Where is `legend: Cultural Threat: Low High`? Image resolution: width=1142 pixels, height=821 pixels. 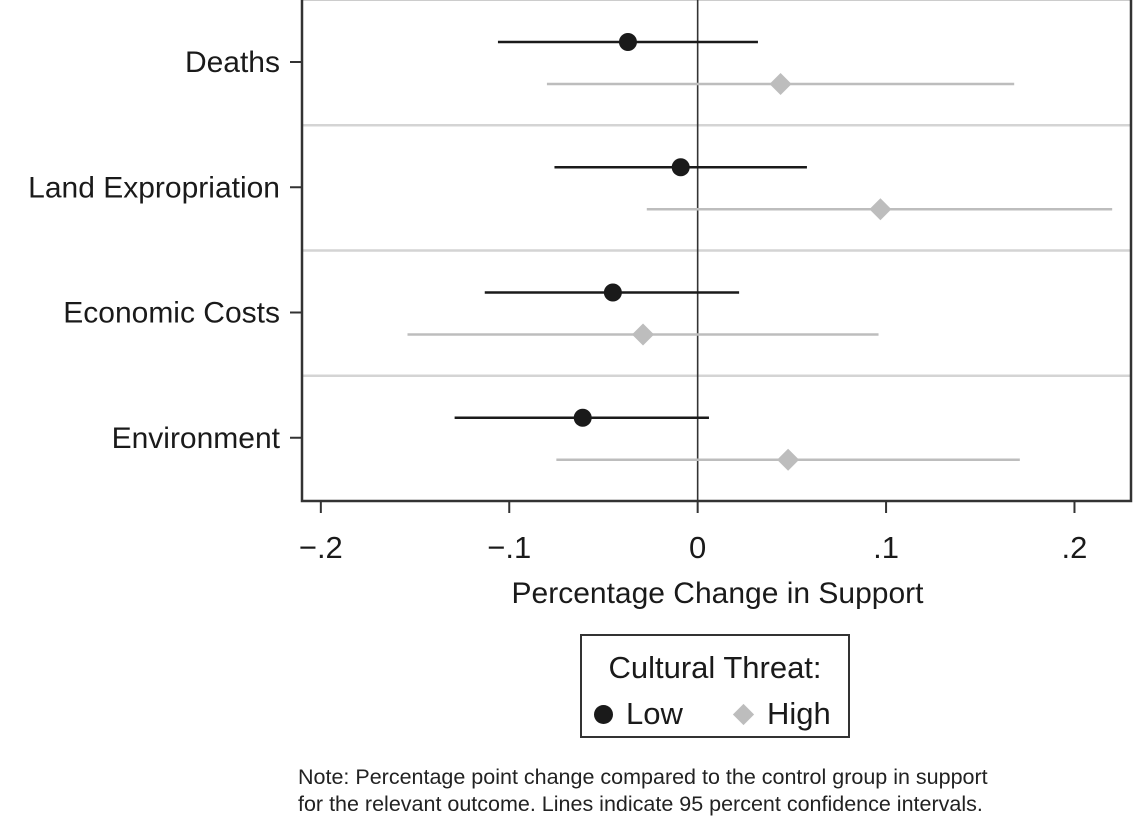
legend: Cultural Threat: Low High is located at coordinates (715, 686).